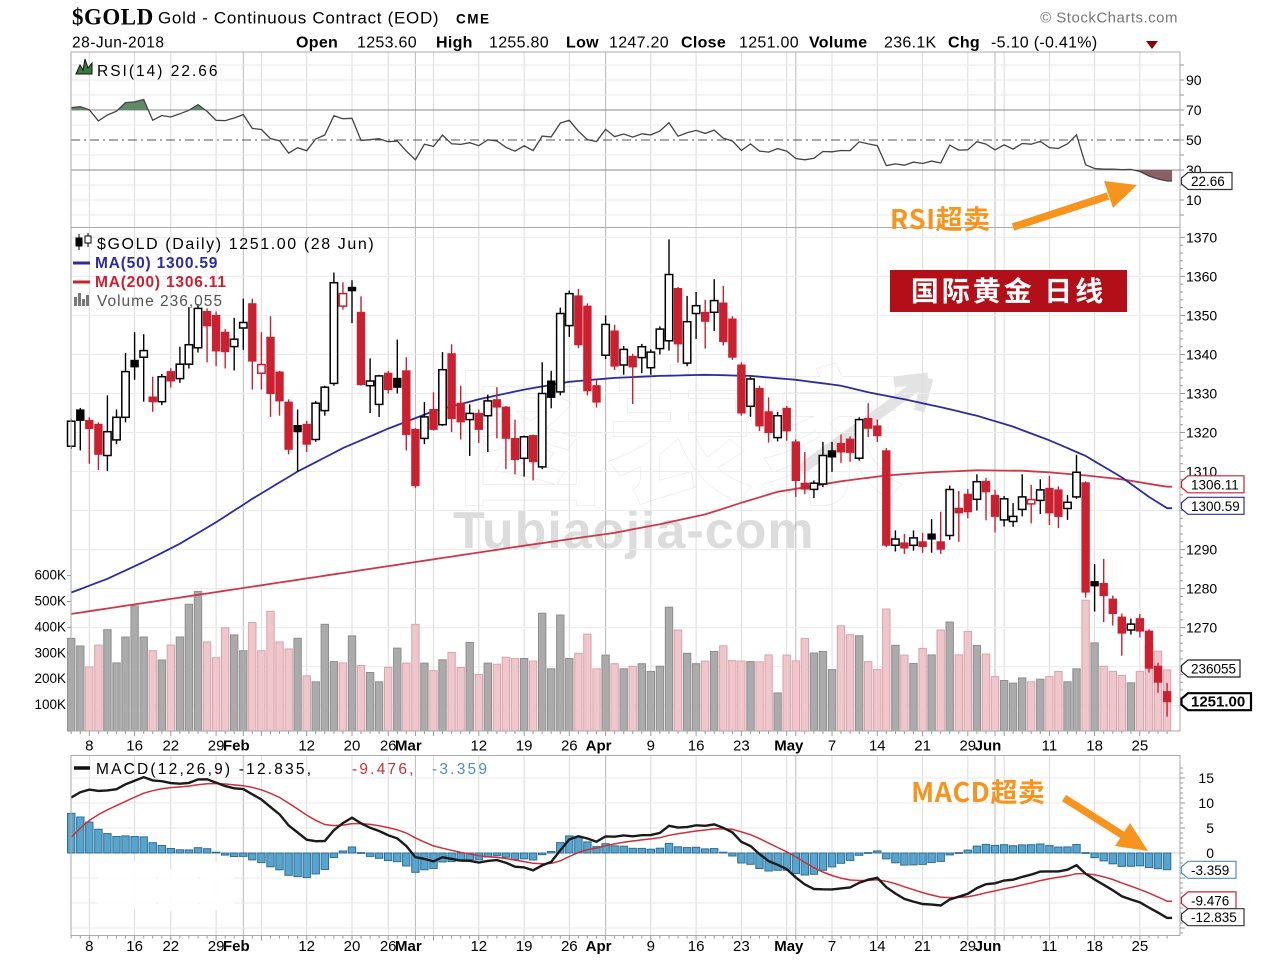 The width and height of the screenshot is (1279, 964). Describe the element at coordinates (582, 43) in the screenshot. I see `svg-text: Low` at that location.